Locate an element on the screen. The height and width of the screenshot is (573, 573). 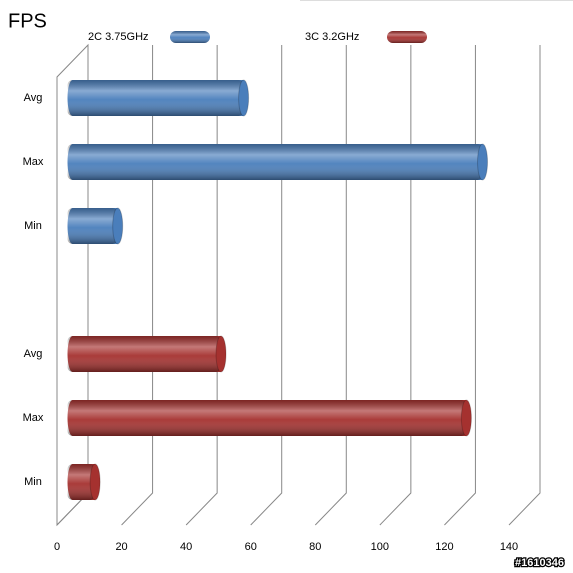
x-tick-label: 120 is located at coordinates (444, 547).